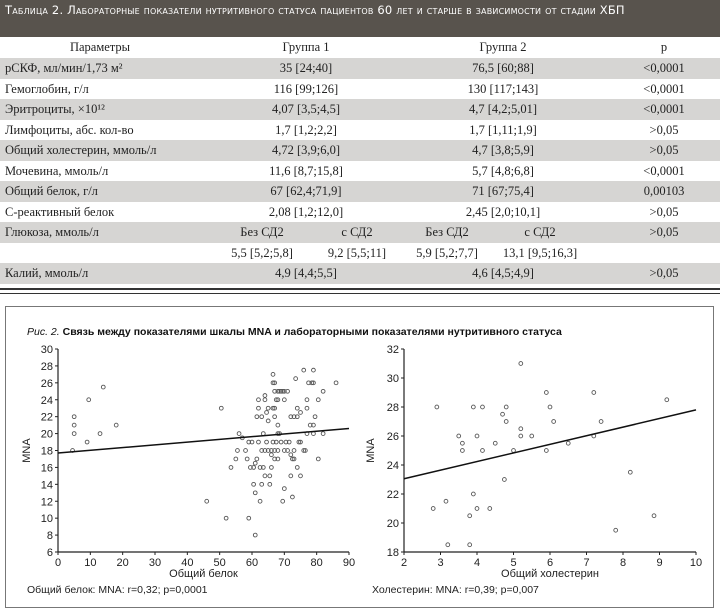 The image size is (720, 612). Describe the element at coordinates (57, 170) in the screenshot. I see `param-cell: Мочевина, ммоль/л` at that location.